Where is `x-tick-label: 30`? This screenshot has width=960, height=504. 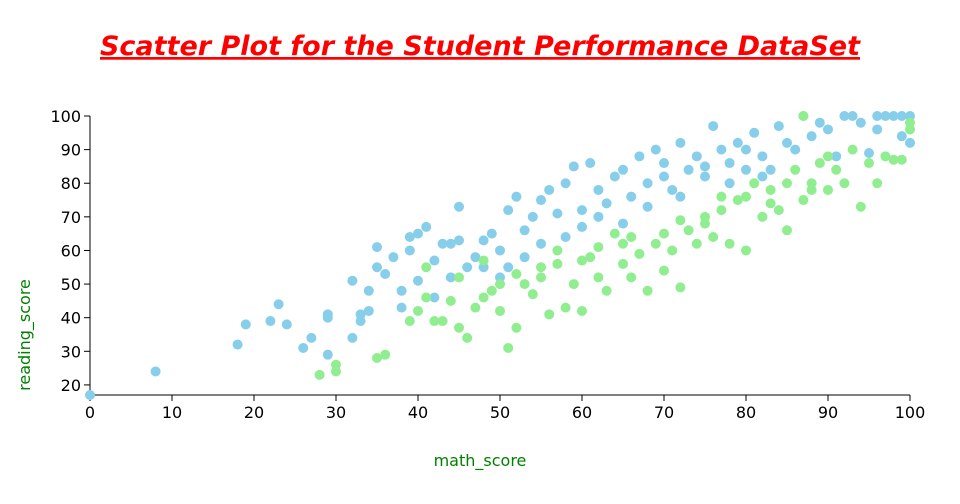
x-tick-label: 30 is located at coordinates (336, 412).